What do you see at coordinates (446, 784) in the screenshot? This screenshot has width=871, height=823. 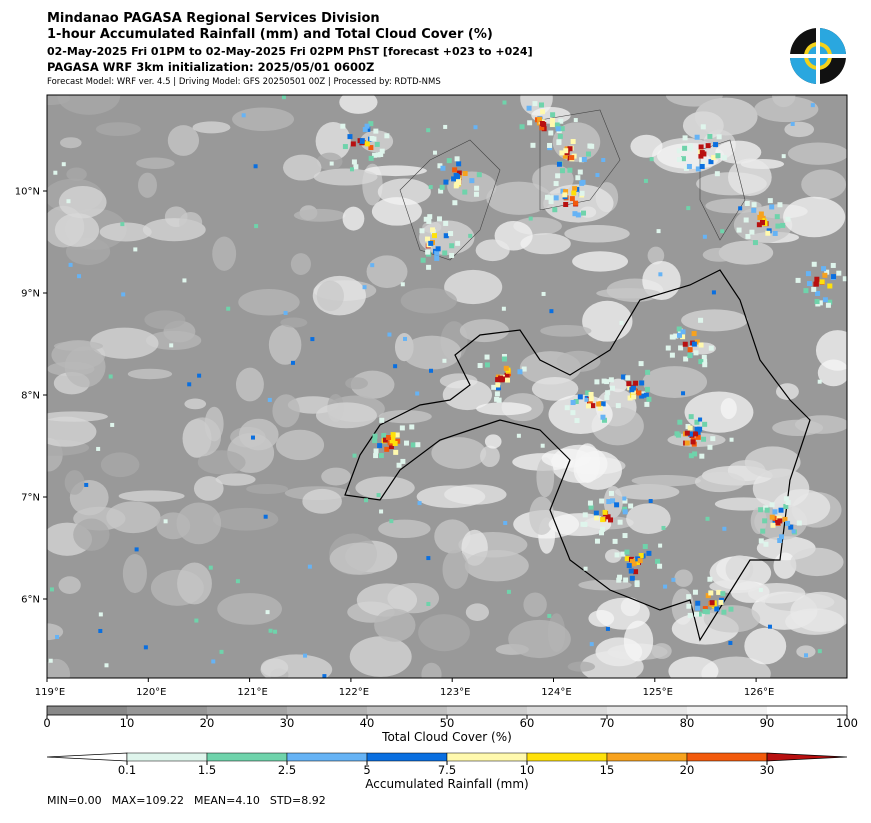 I see `colorbar-label: Accumulated Rainfall (mm)` at bounding box center [446, 784].